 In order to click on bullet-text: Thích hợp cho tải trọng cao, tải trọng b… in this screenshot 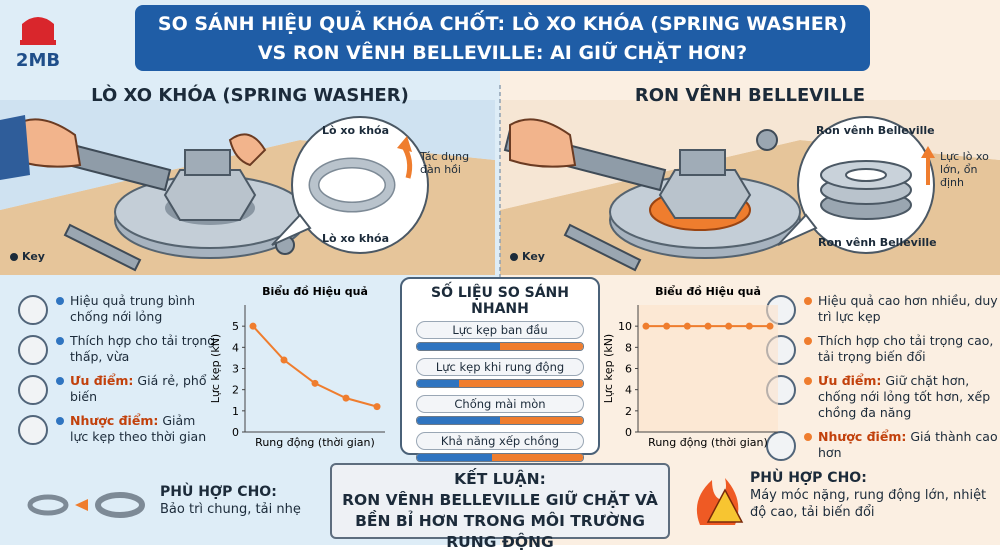, I will do `click(906, 348)`.